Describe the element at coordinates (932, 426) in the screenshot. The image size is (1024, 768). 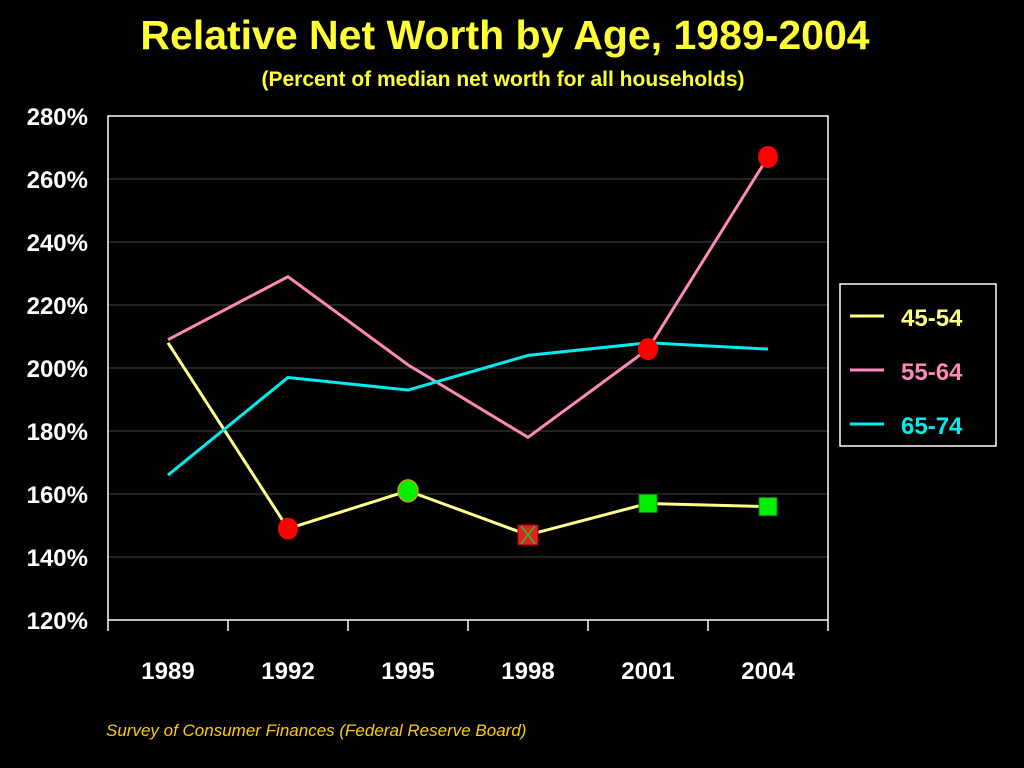
I see `legend-label: 65-74` at that location.